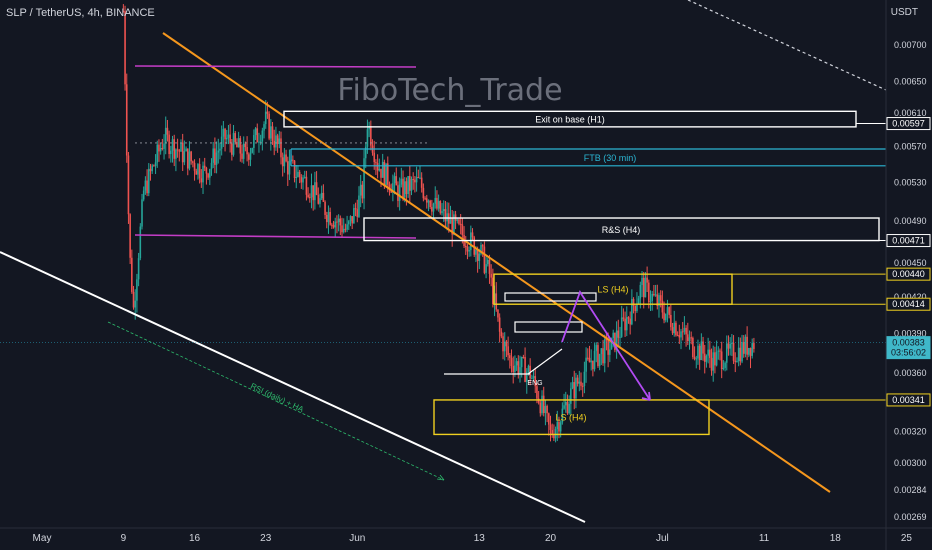 This screenshot has width=932, height=550. What do you see at coordinates (836, 538) in the screenshot?
I see `time-tick: 18` at bounding box center [836, 538].